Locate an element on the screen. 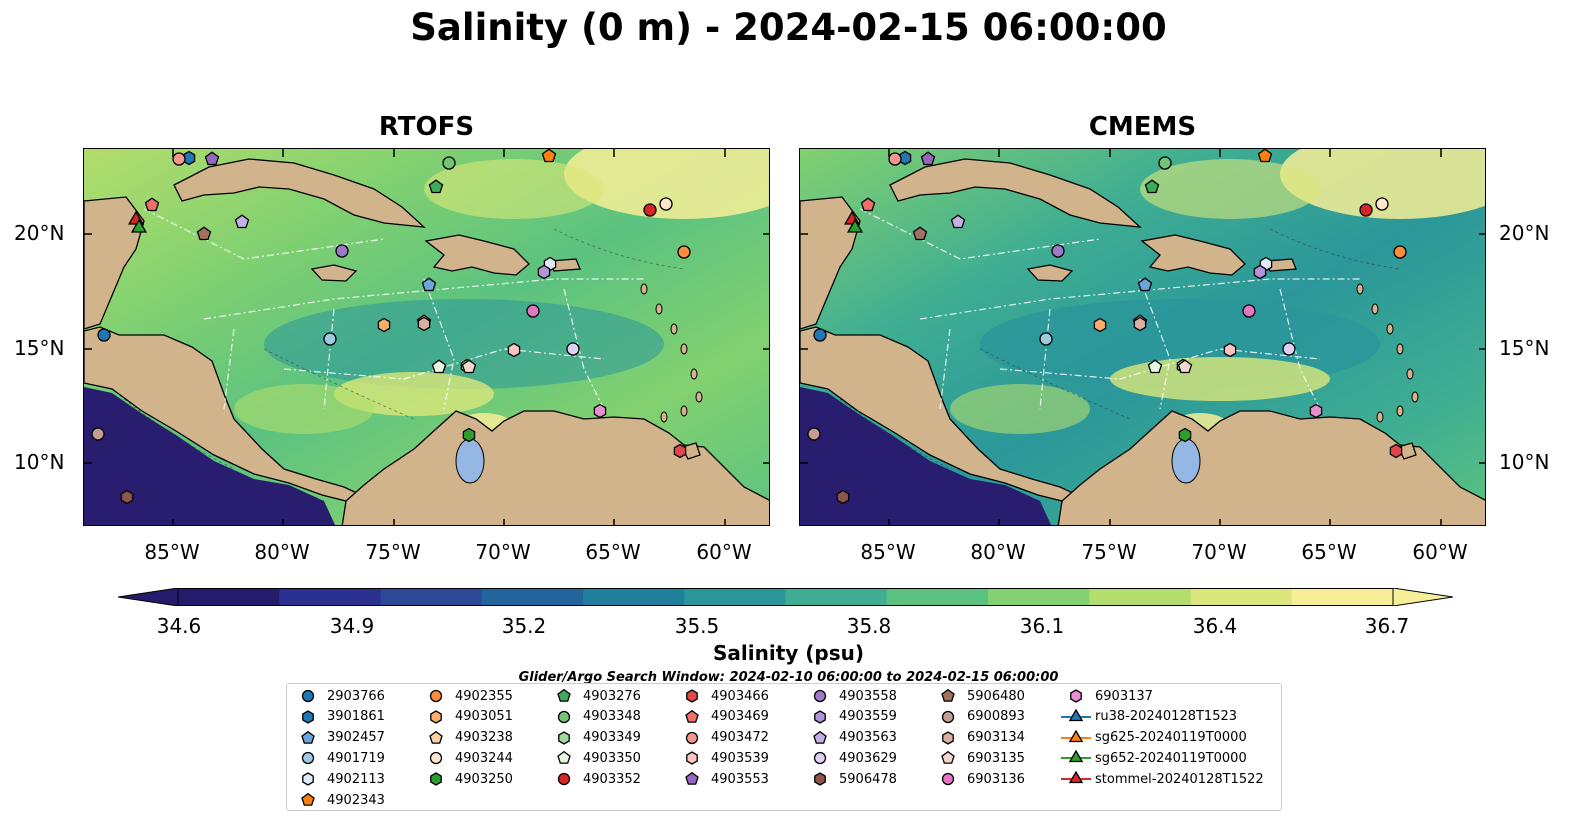 The width and height of the screenshot is (1577, 829). low-salinity-patch is located at coordinates (464, 344).